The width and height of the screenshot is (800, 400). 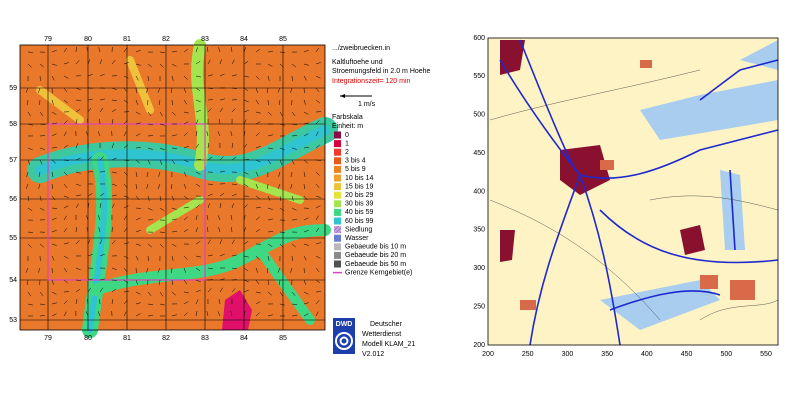 I want to click on x-tick-label: 300, so click(x=568, y=354).